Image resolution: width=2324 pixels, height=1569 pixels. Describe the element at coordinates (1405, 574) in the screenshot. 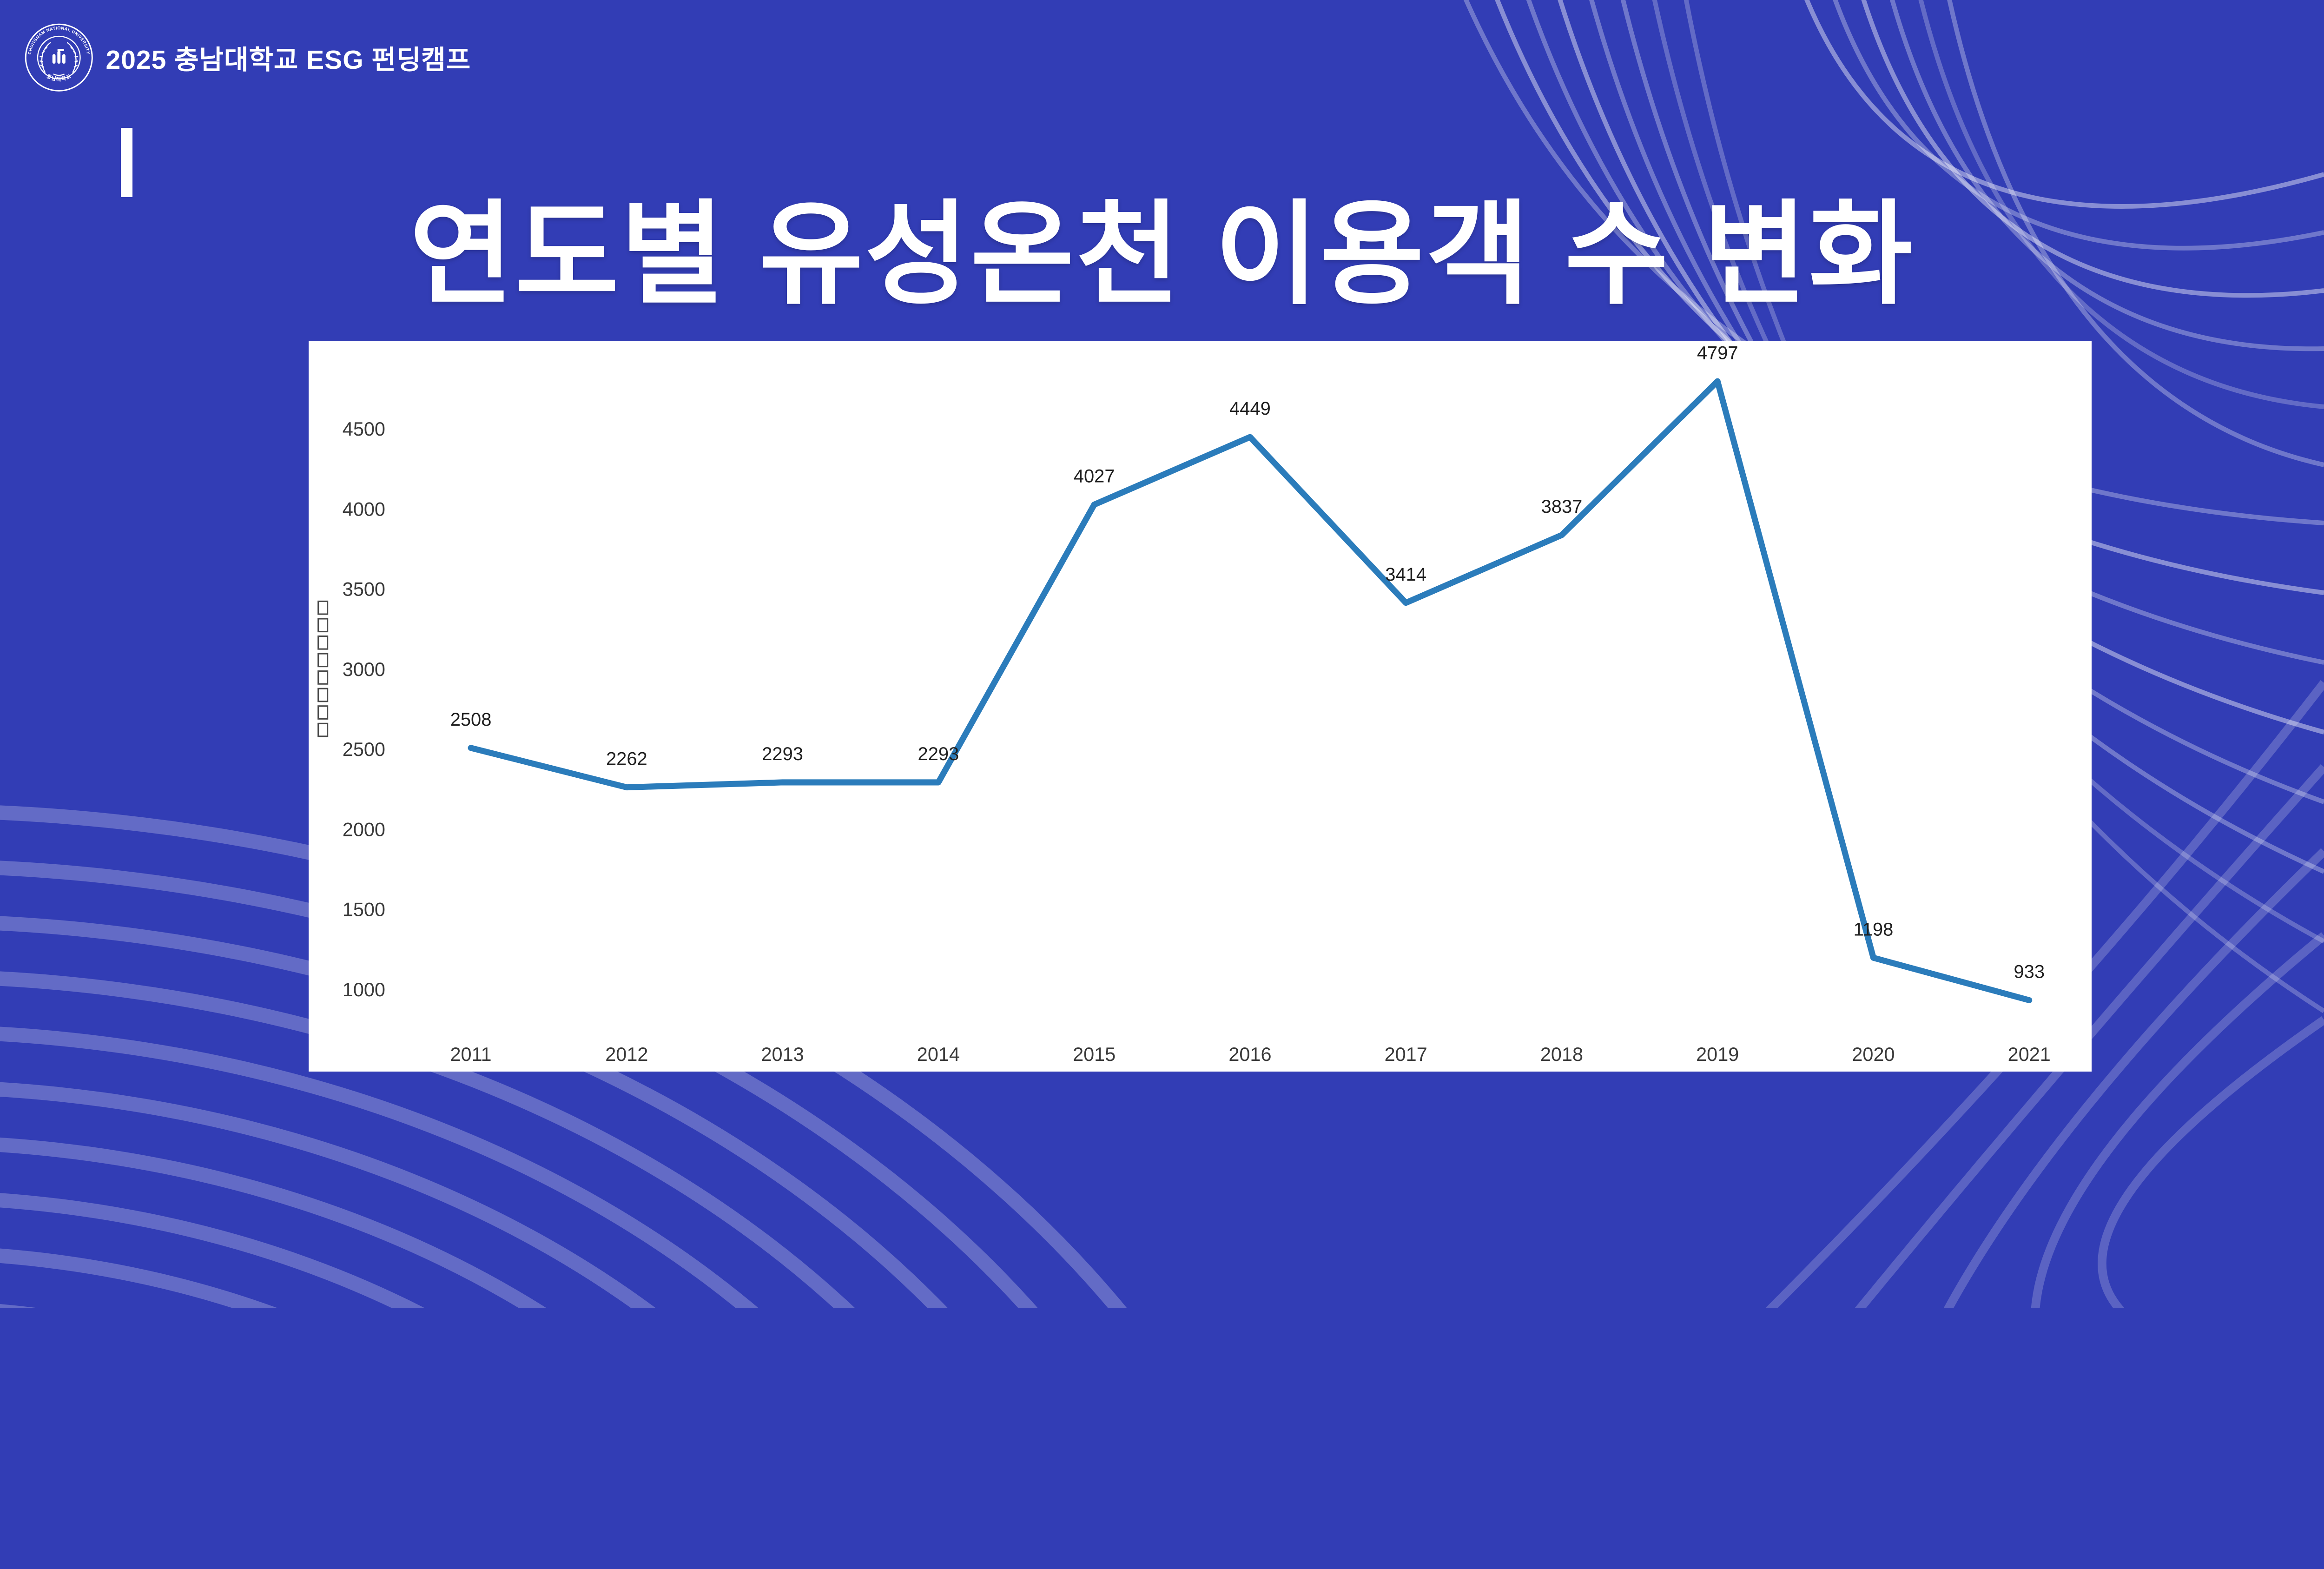

I see `data-point-label: 3414` at that location.